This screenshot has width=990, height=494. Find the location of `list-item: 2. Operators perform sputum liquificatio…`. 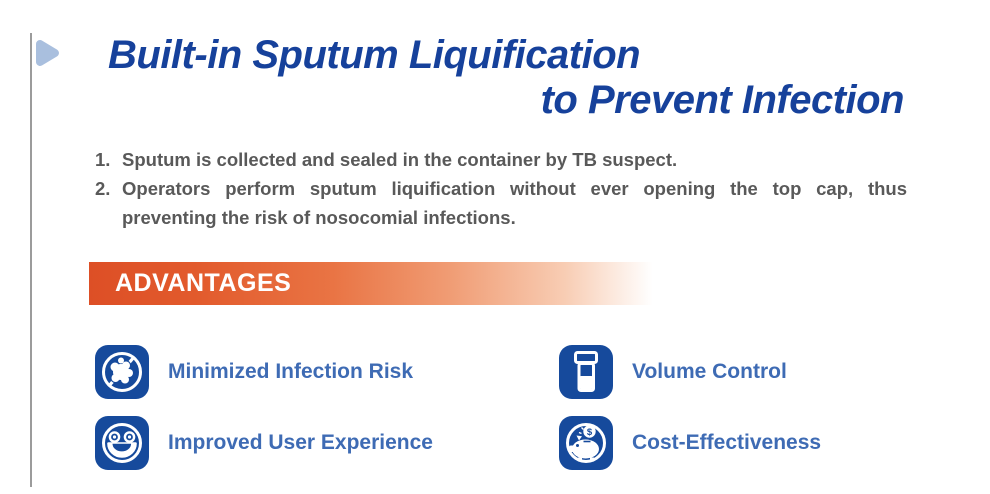

list-item: 2. Operators perform sputum liquificatio… is located at coordinates (501, 203).